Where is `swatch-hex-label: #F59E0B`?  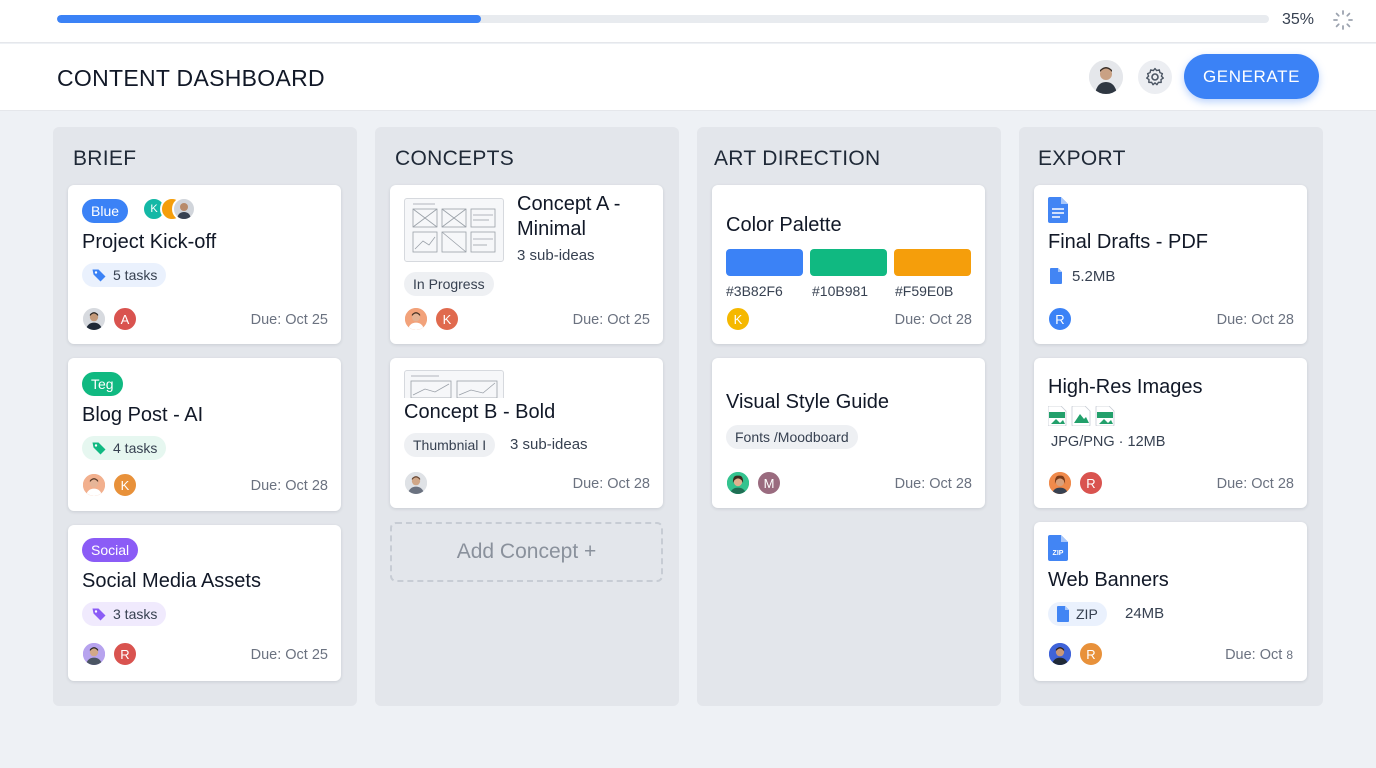
swatch-hex-label: #F59E0B is located at coordinates (924, 291).